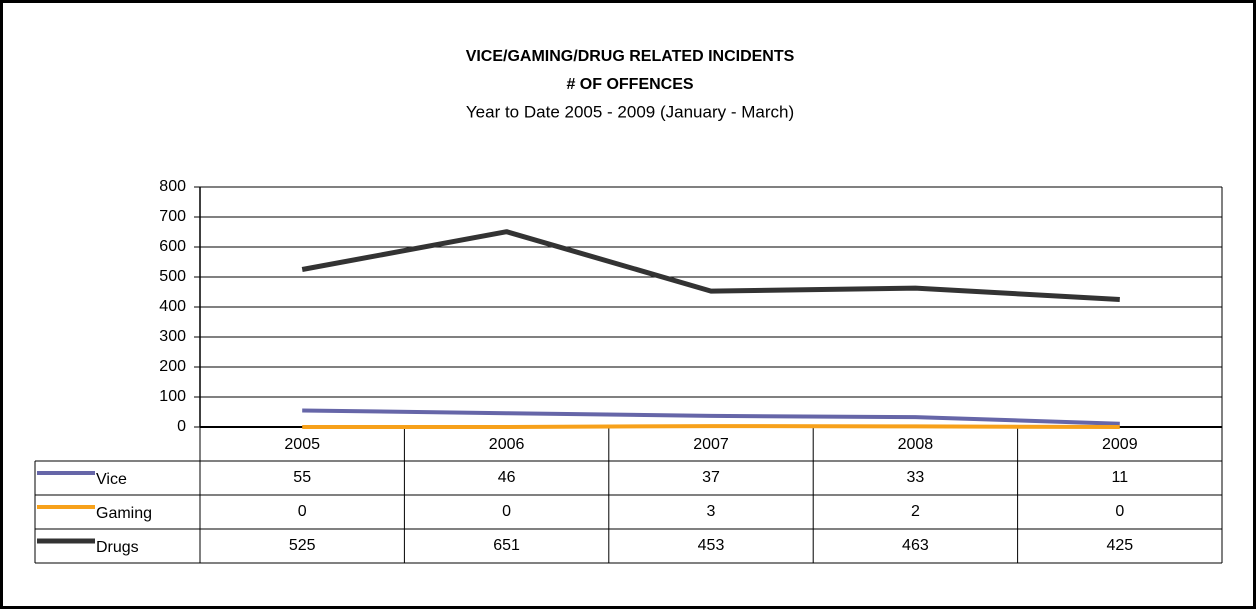 The height and width of the screenshot is (609, 1256). Describe the element at coordinates (711, 511) in the screenshot. I see `data-table-value: 3` at that location.